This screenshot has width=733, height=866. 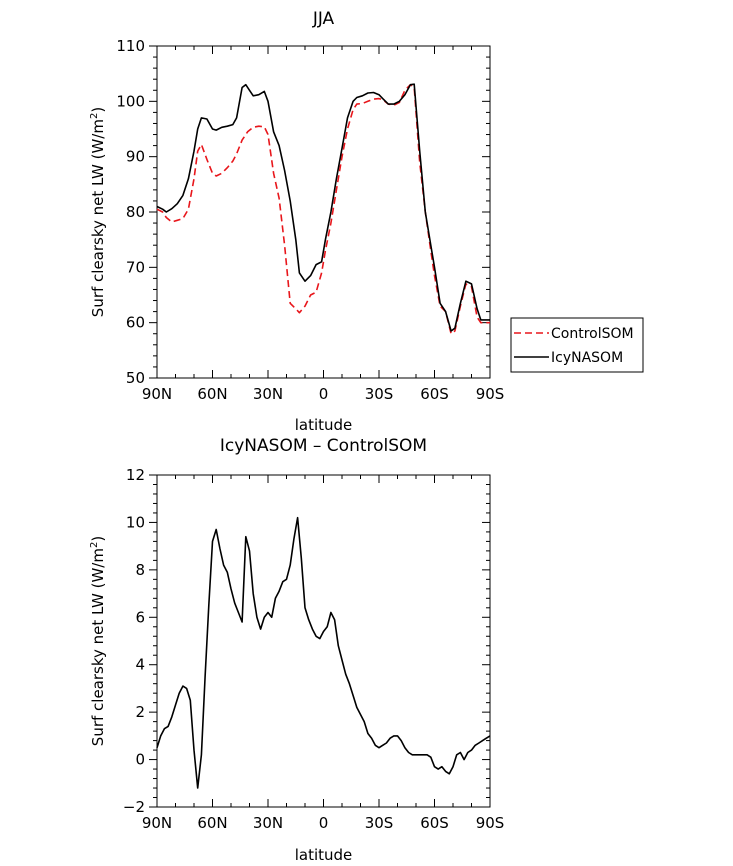 I want to click on y-tick-label: 4, so click(x=140, y=665).